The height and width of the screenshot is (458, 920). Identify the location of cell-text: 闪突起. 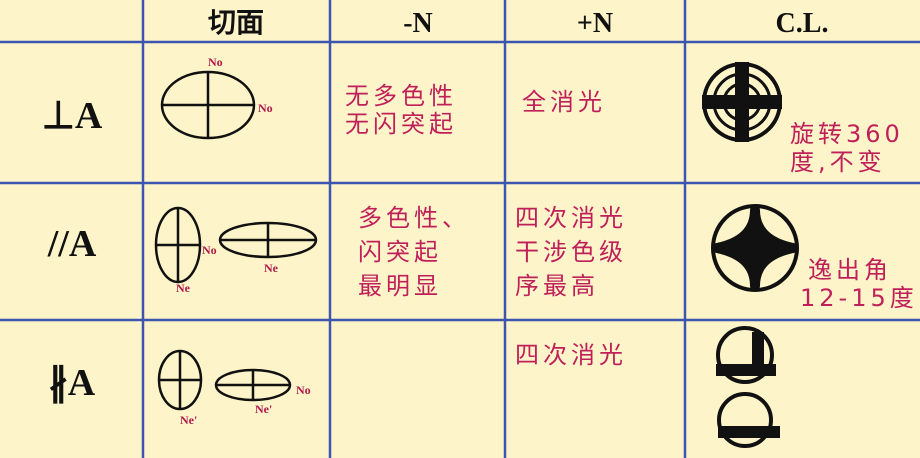
(400, 252).